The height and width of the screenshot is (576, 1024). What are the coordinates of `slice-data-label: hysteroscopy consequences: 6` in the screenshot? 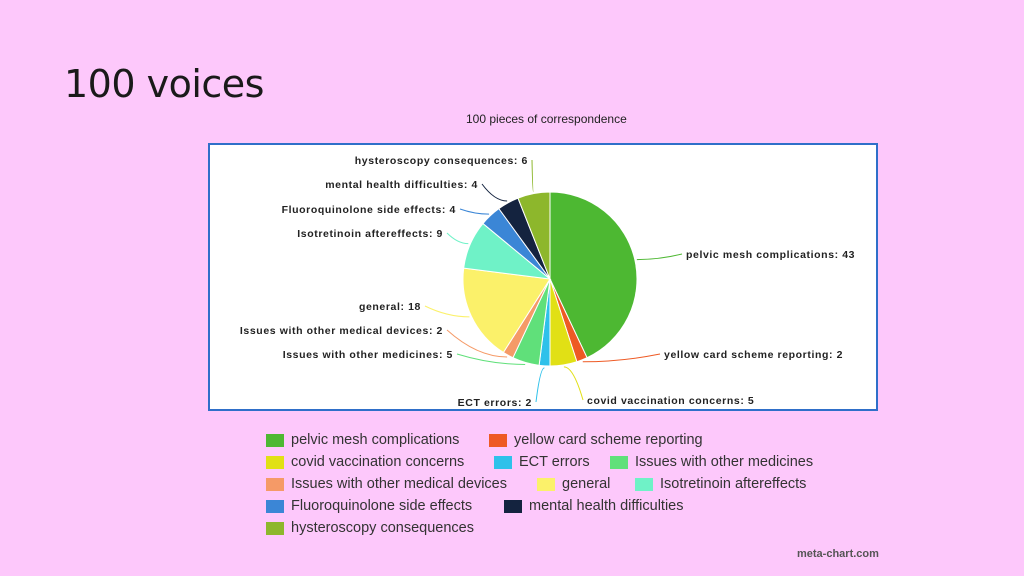 It's located at (441, 161).